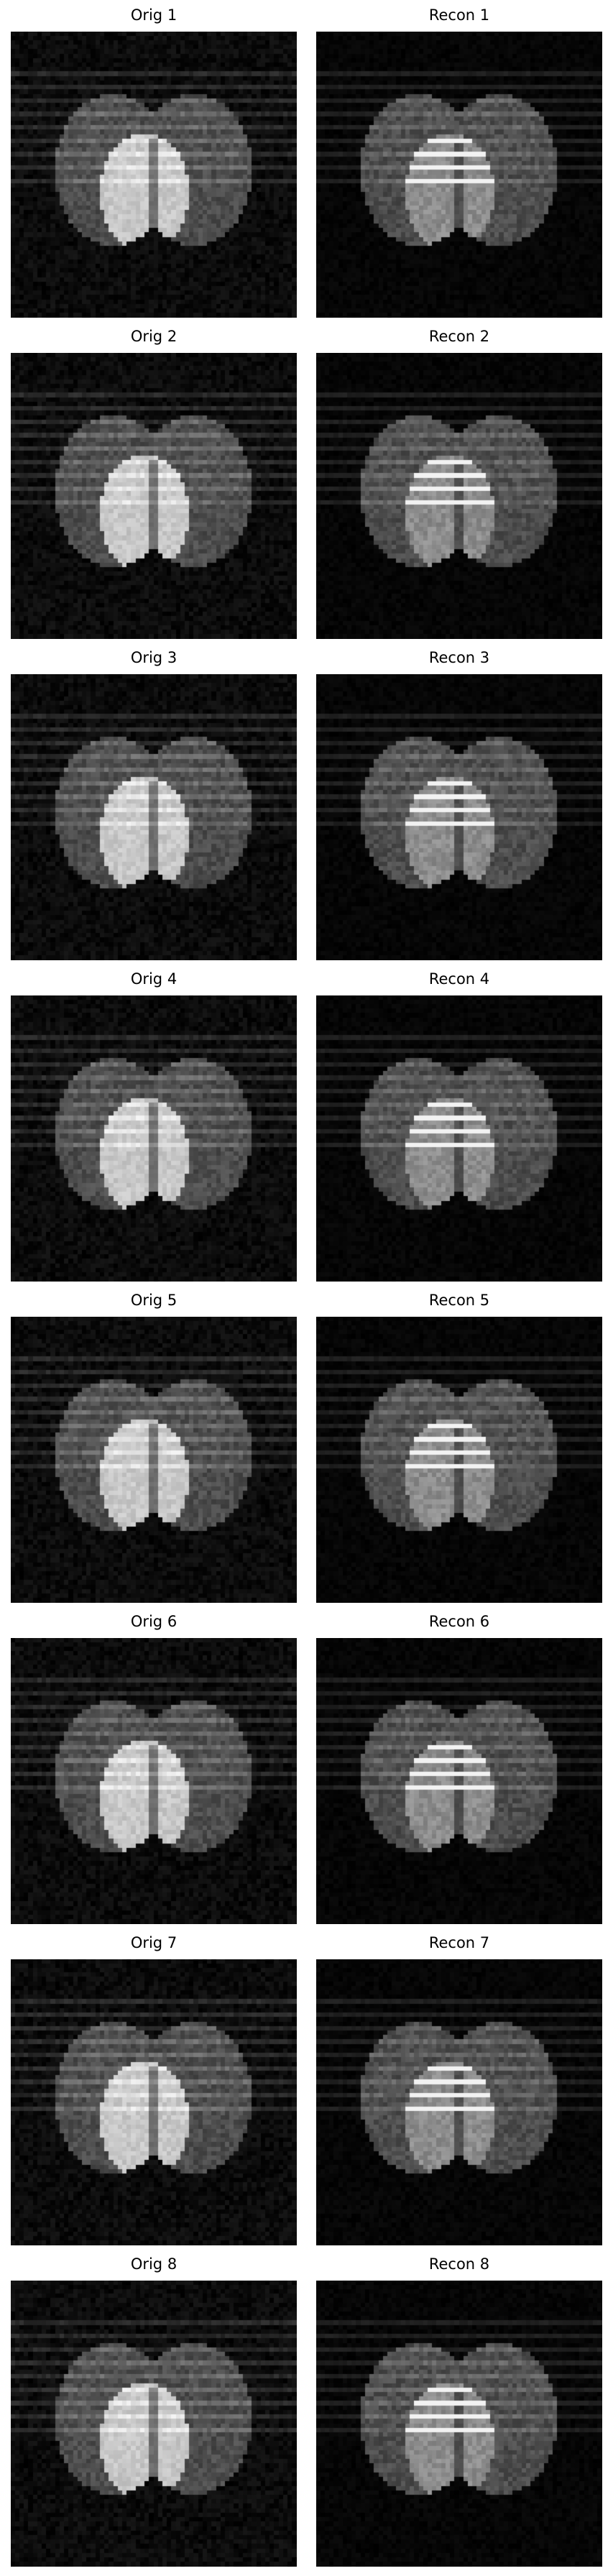  I want to click on panel-title: Orig 6, so click(154, 1621).